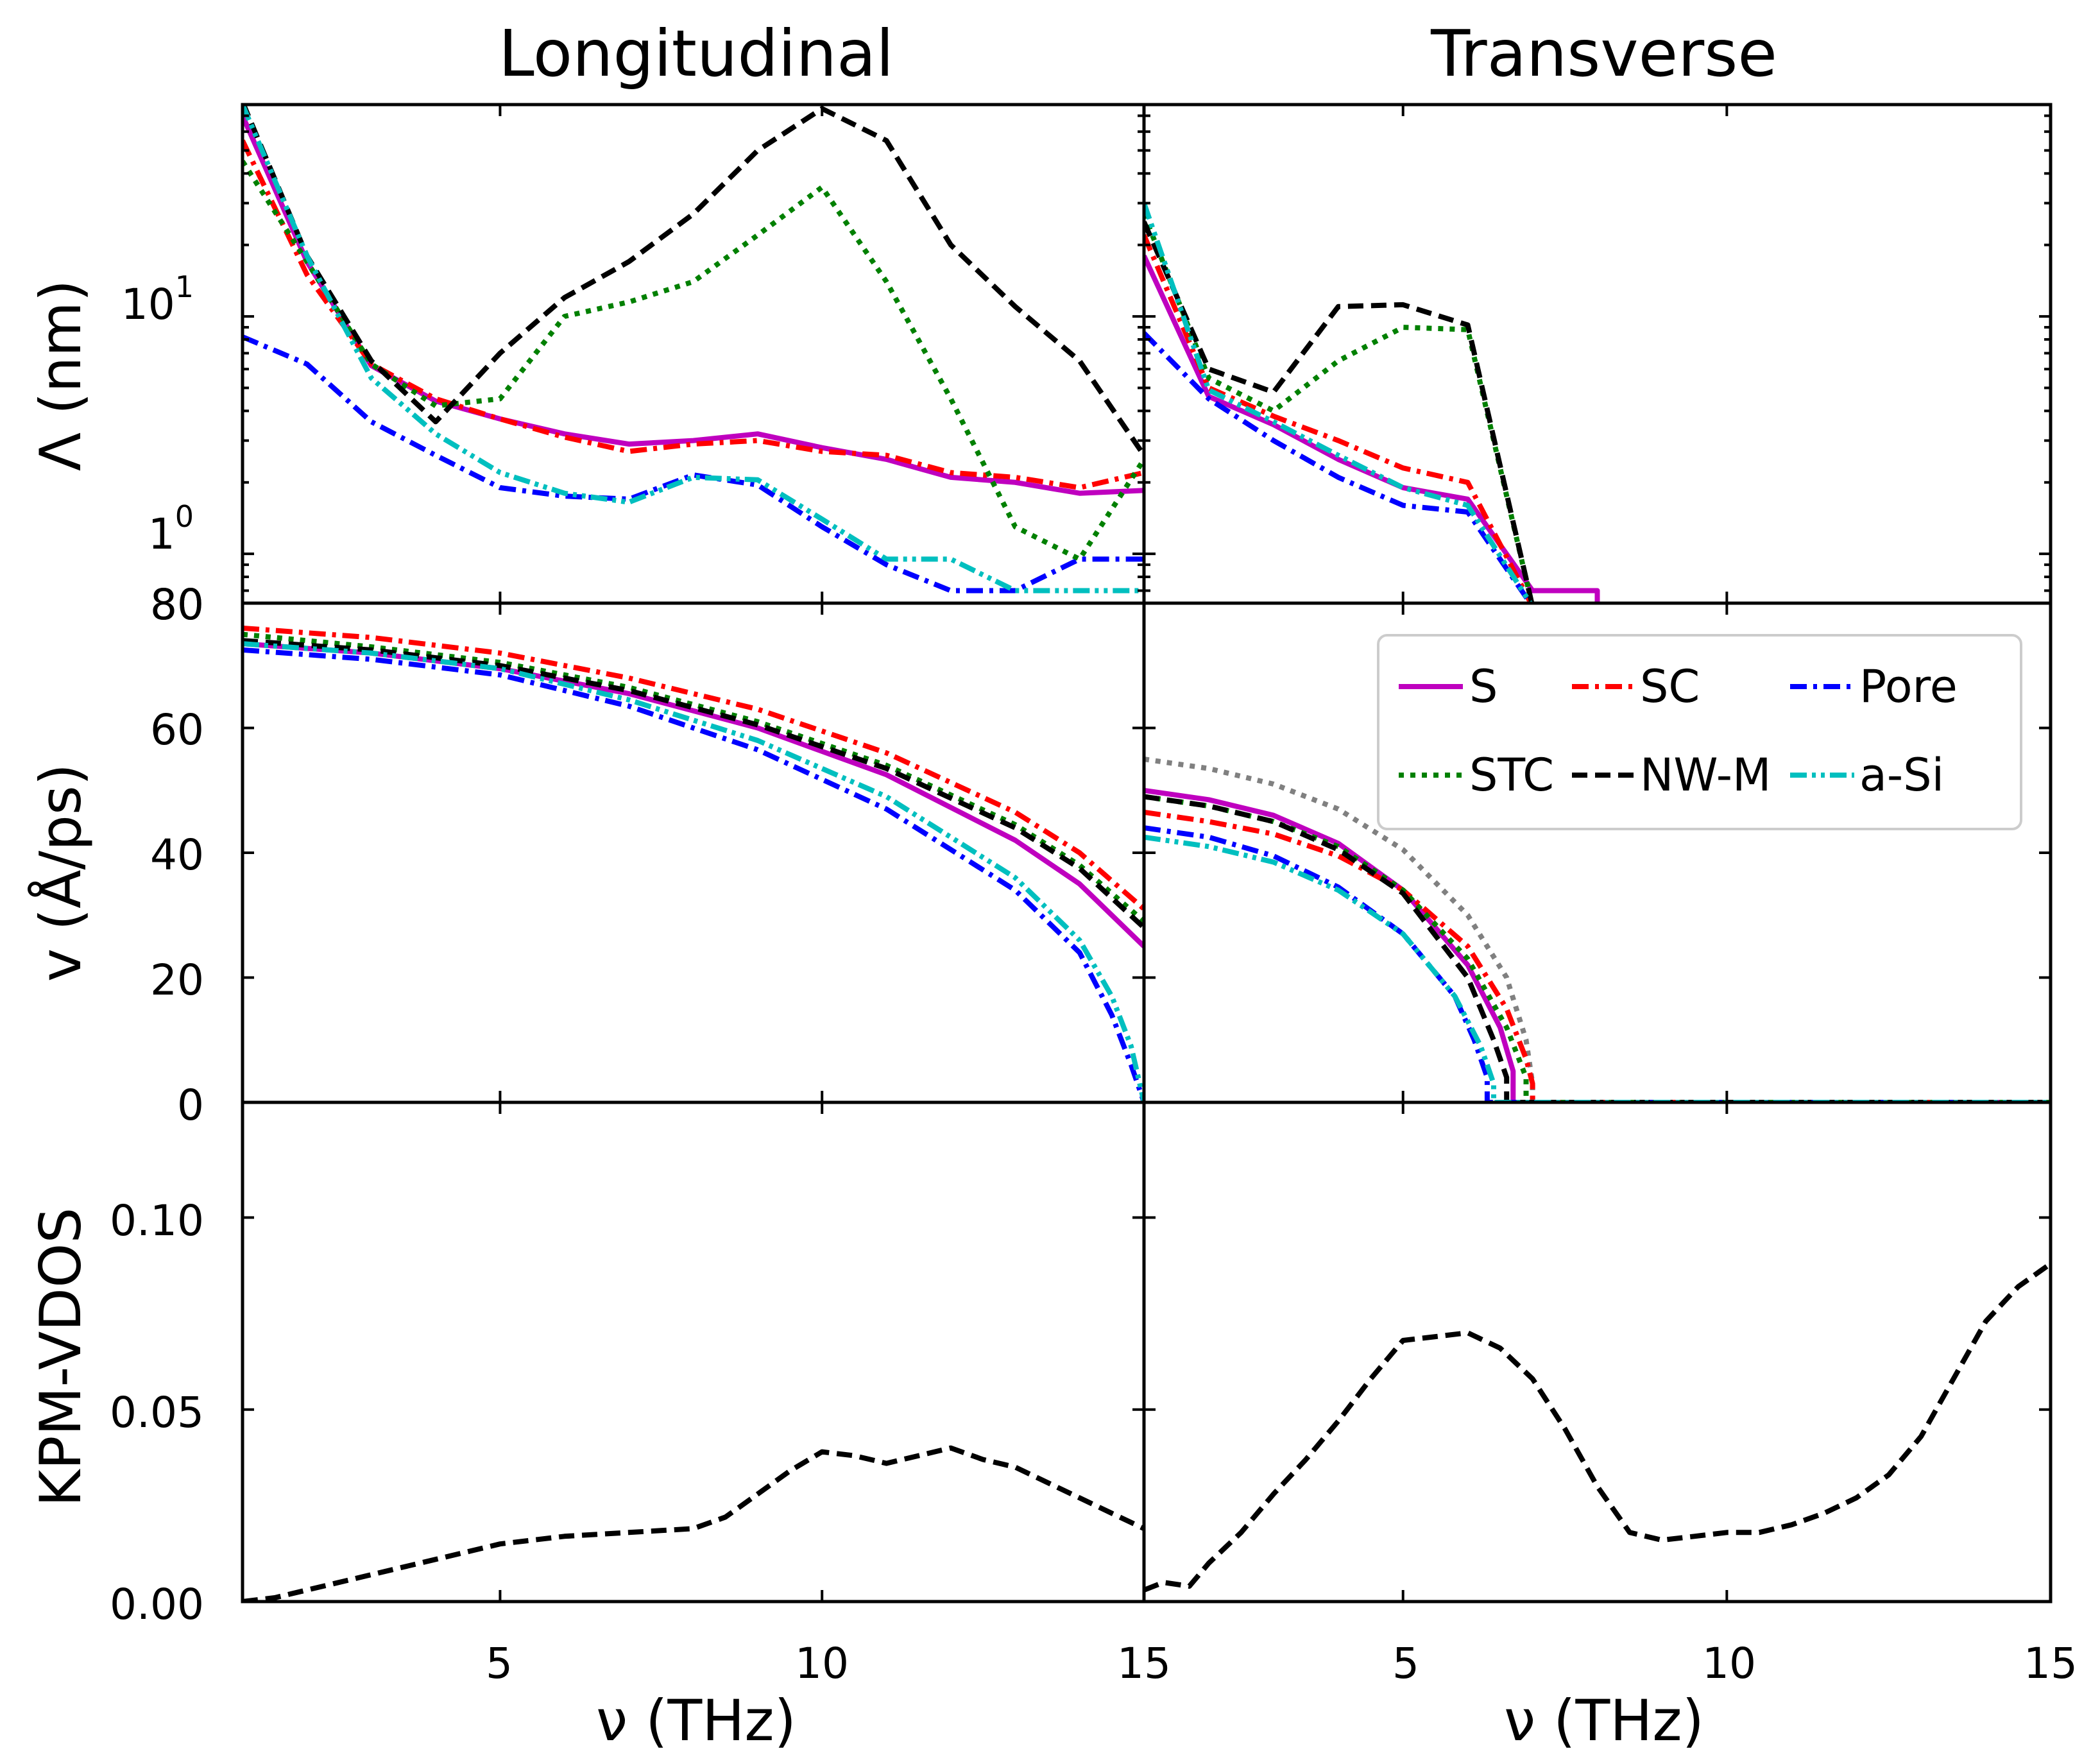 This screenshot has height=1753, width=2100. I want to click on frame-vdos-longitudinal, so click(693, 1352).